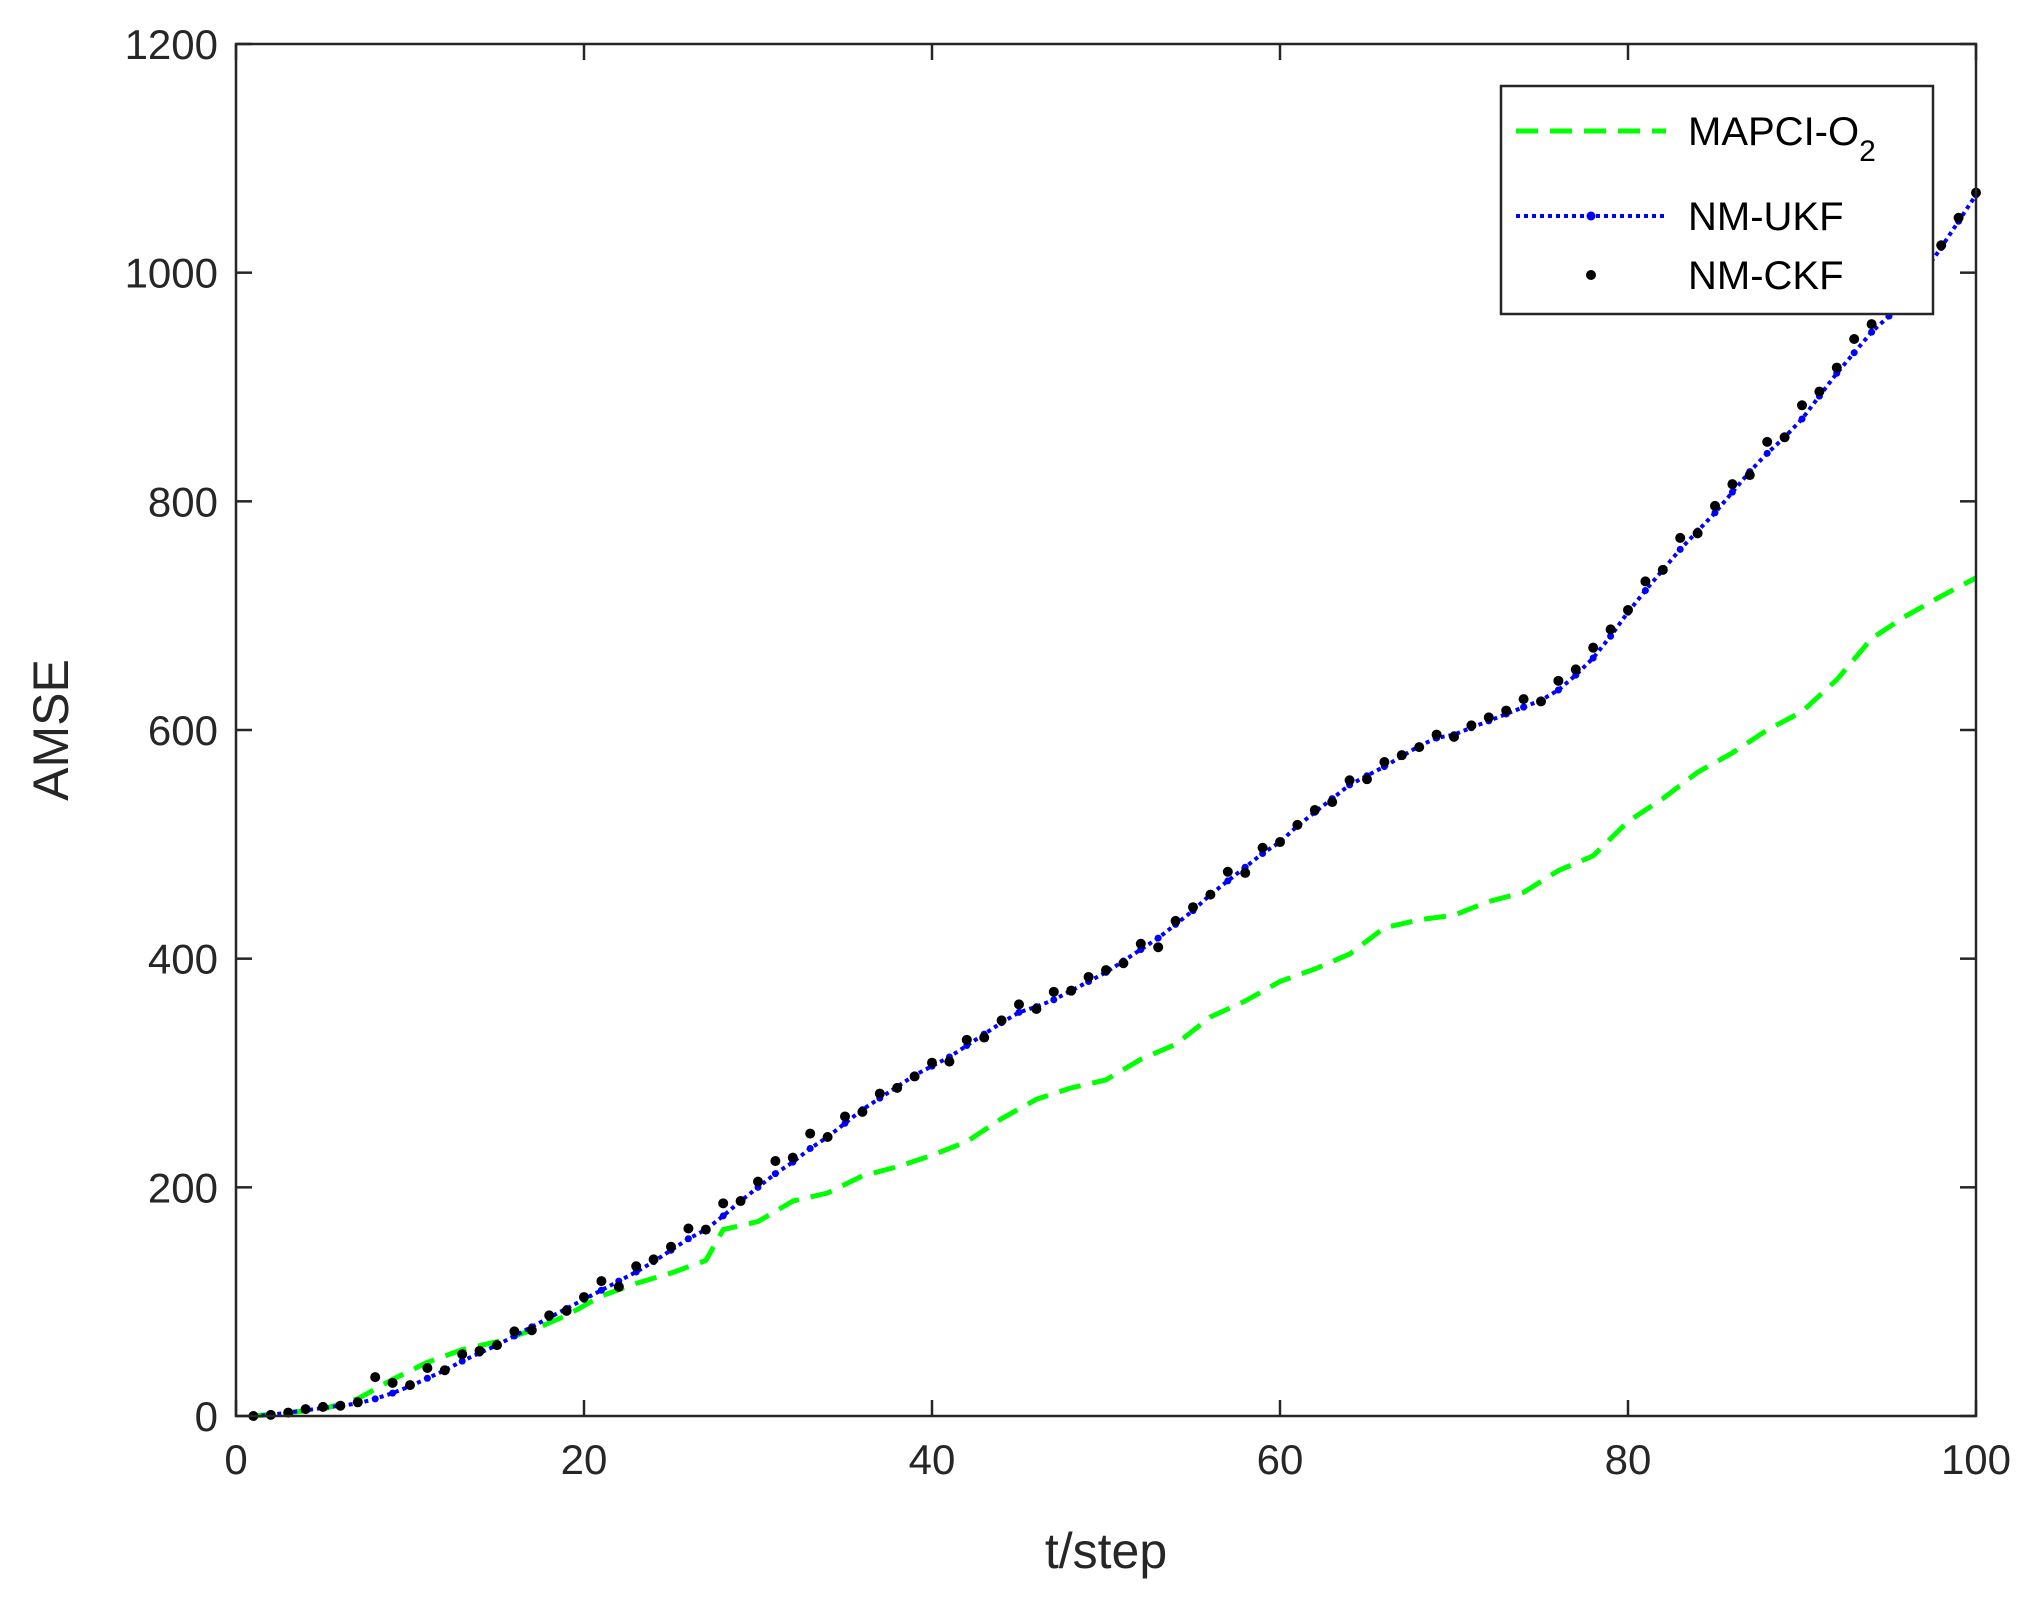 This screenshot has width=2022, height=1600. Describe the element at coordinates (183, 730) in the screenshot. I see `y-tick-label: 600` at that location.